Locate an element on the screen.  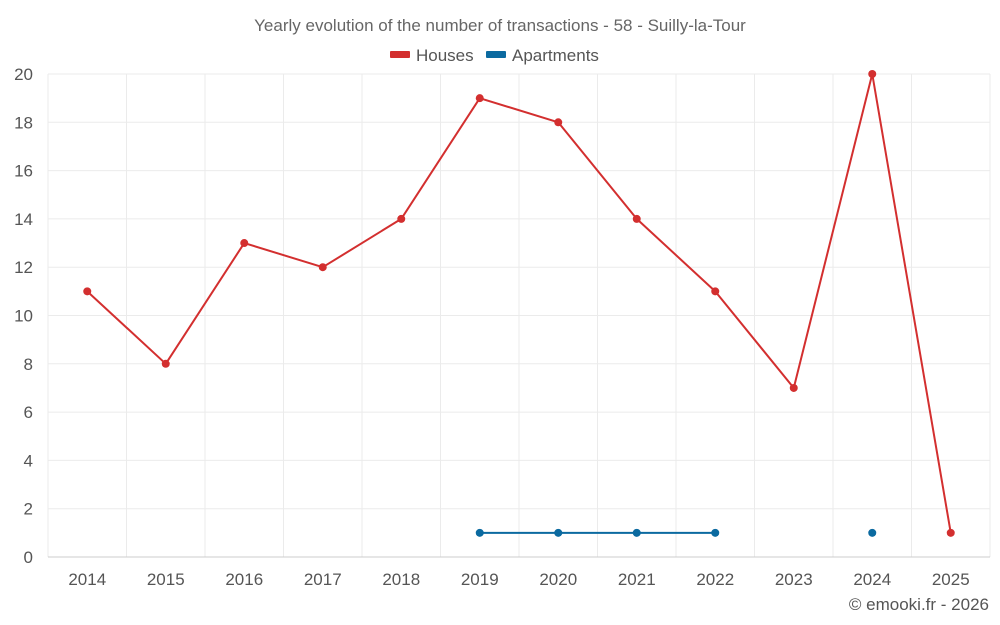
legend-item-houses: Houses is located at coordinates (432, 55).